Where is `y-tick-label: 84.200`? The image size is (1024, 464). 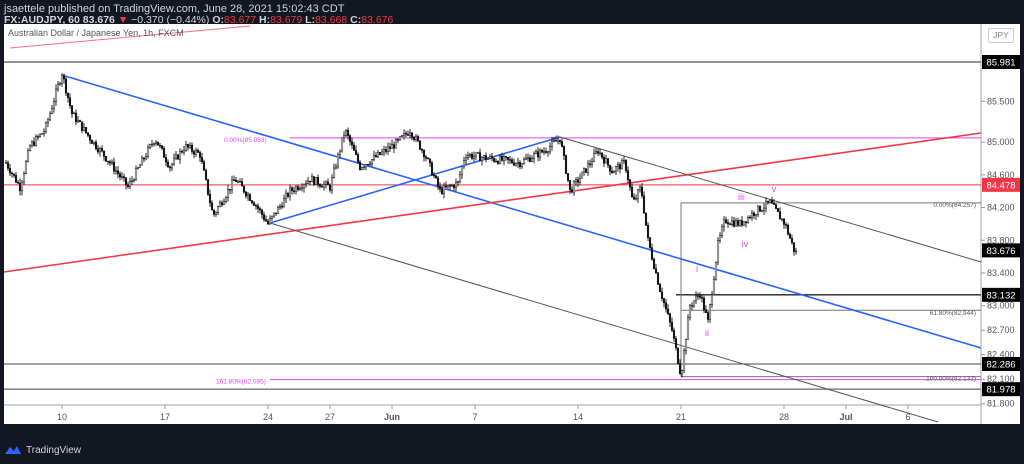
y-tick-label: 84.200 is located at coordinates (1001, 208).